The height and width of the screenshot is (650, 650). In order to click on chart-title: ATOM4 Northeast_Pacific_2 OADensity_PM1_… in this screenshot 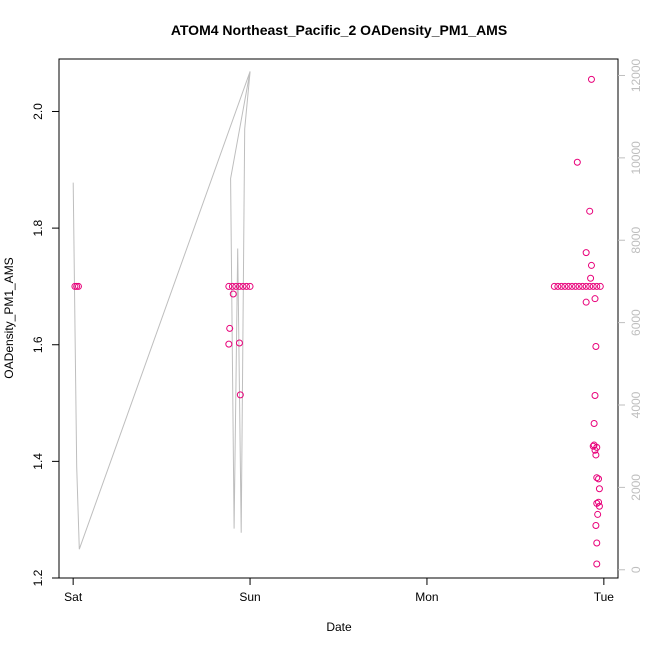, I will do `click(339, 30)`.